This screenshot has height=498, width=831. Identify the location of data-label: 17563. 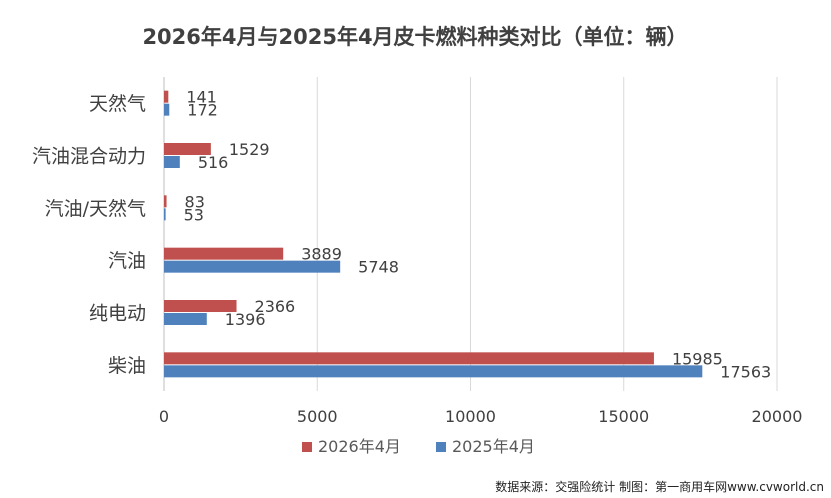
(745, 371).